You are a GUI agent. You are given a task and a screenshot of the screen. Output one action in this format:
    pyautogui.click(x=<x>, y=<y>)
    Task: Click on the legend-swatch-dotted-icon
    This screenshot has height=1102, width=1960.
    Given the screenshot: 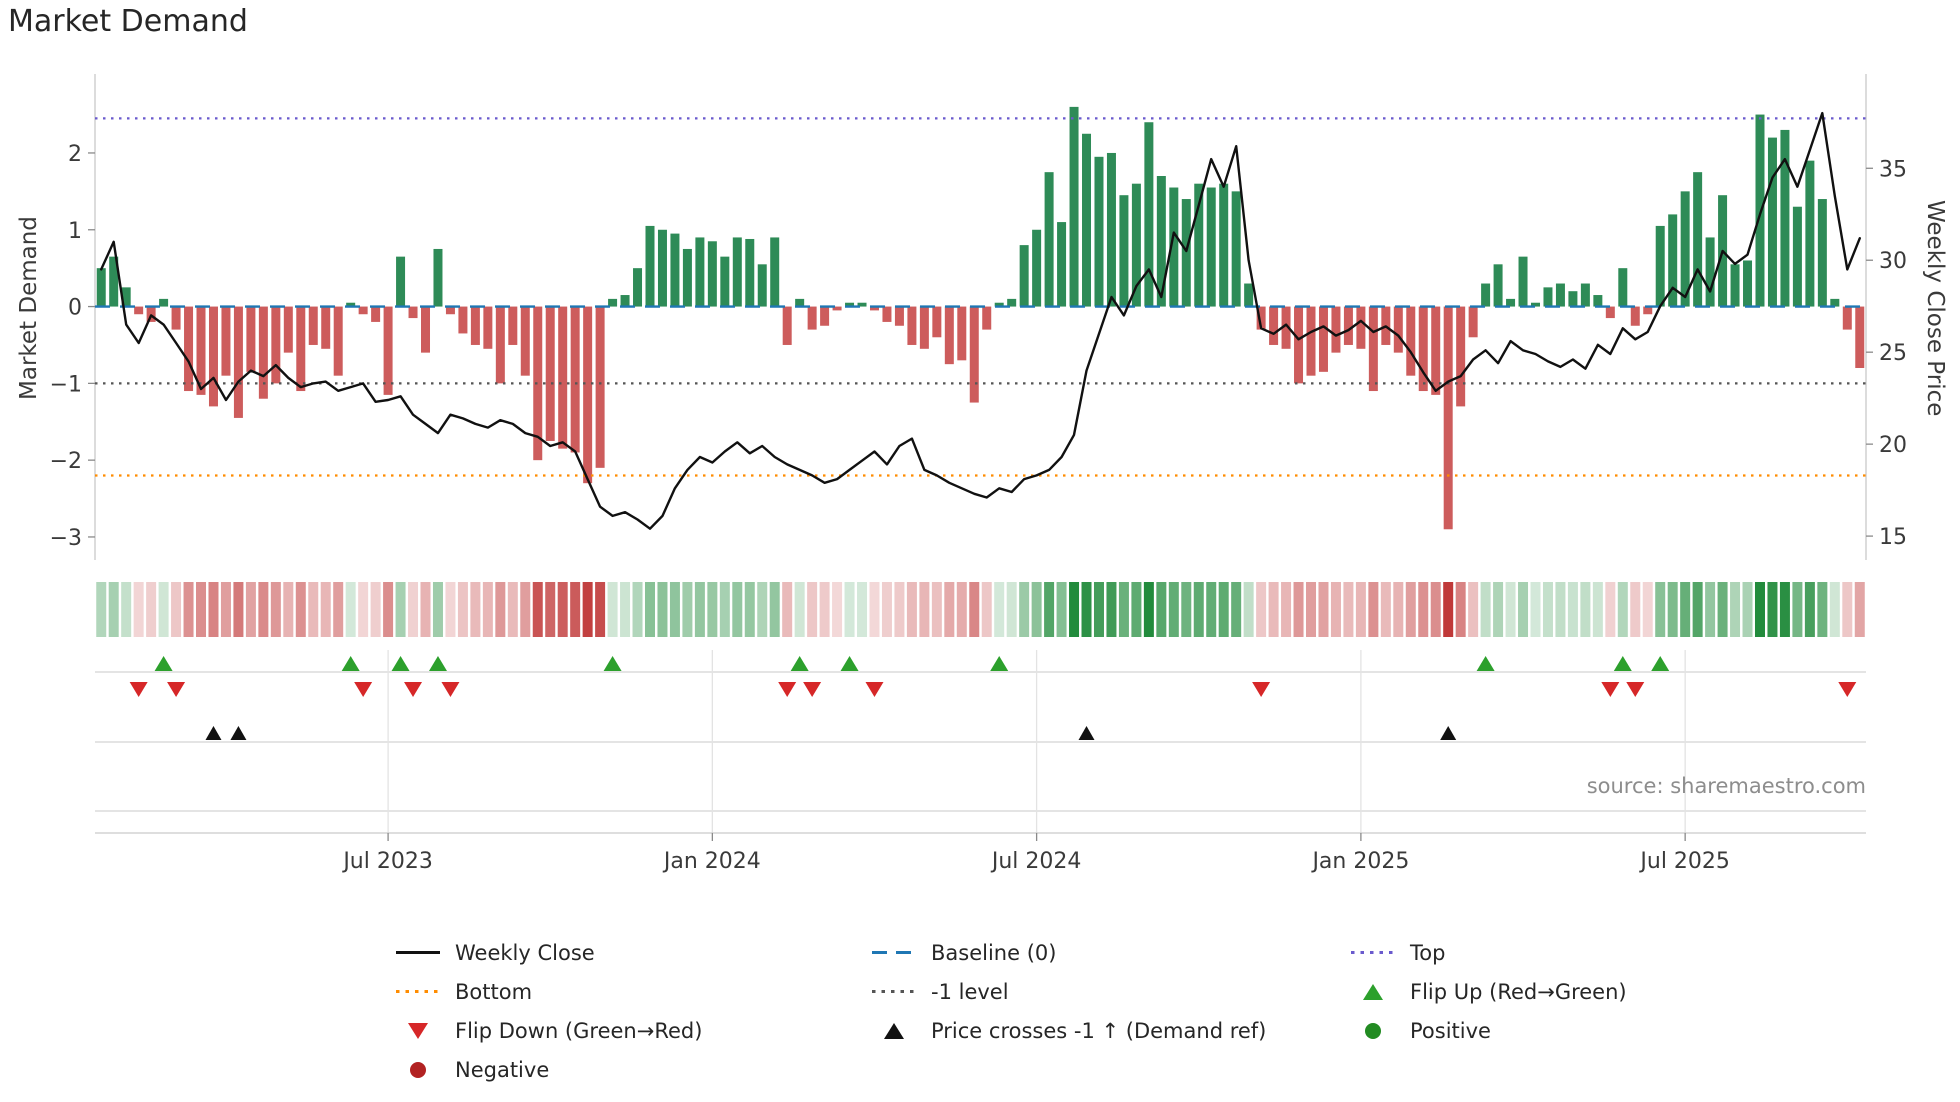 What is the action you would take?
    pyautogui.click(x=1373, y=953)
    